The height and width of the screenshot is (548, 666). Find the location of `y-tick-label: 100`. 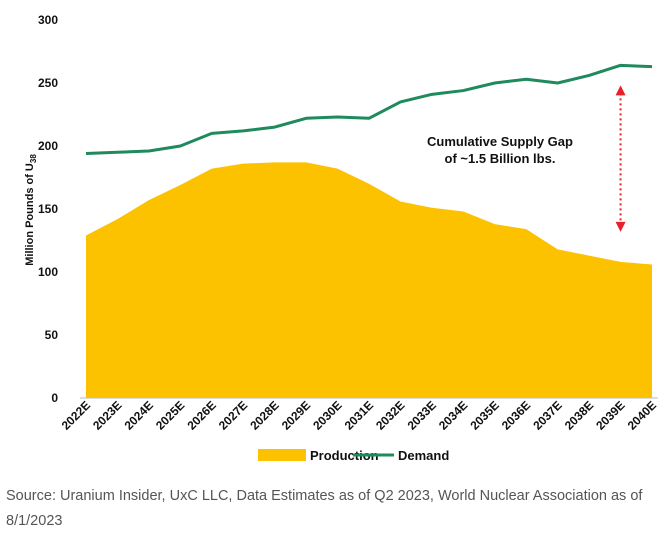

y-tick-label: 100 is located at coordinates (48, 272).